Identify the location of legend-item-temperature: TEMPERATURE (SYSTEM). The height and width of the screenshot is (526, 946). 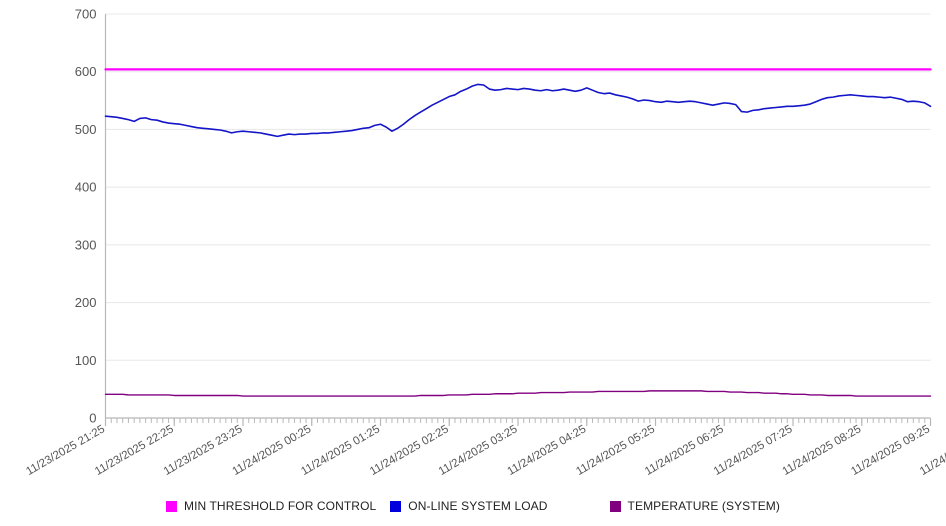
(694, 506).